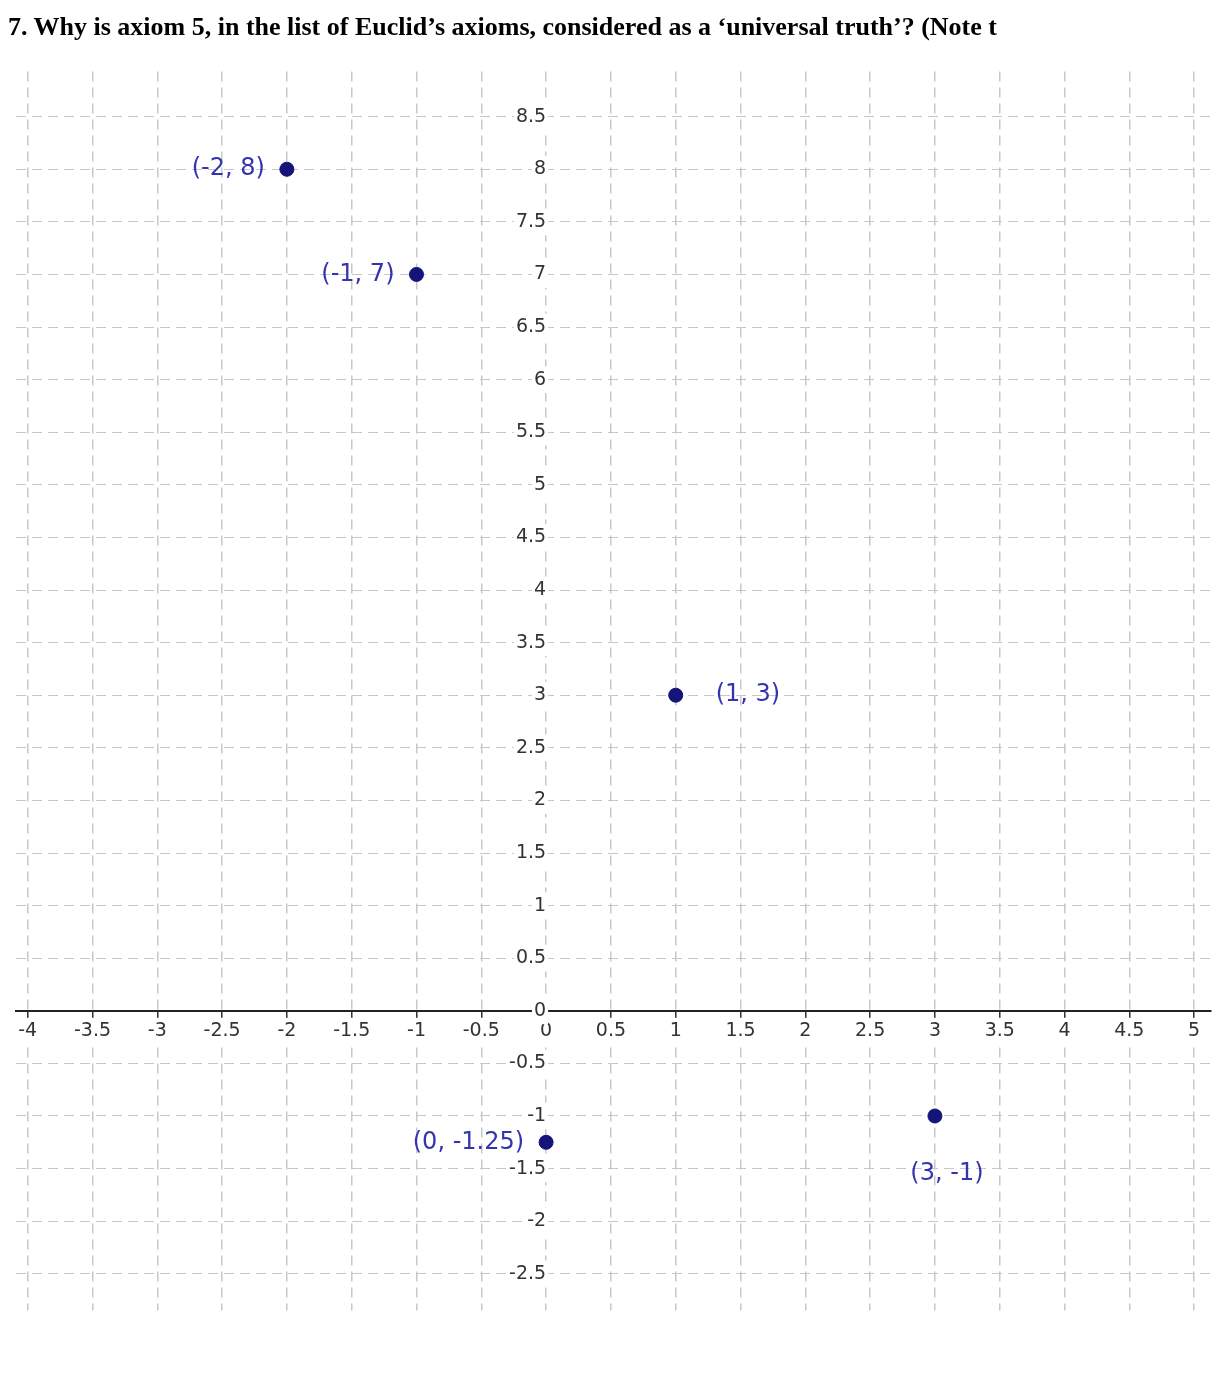  Describe the element at coordinates (540, 903) in the screenshot. I see `y-tick-label: 1` at that location.